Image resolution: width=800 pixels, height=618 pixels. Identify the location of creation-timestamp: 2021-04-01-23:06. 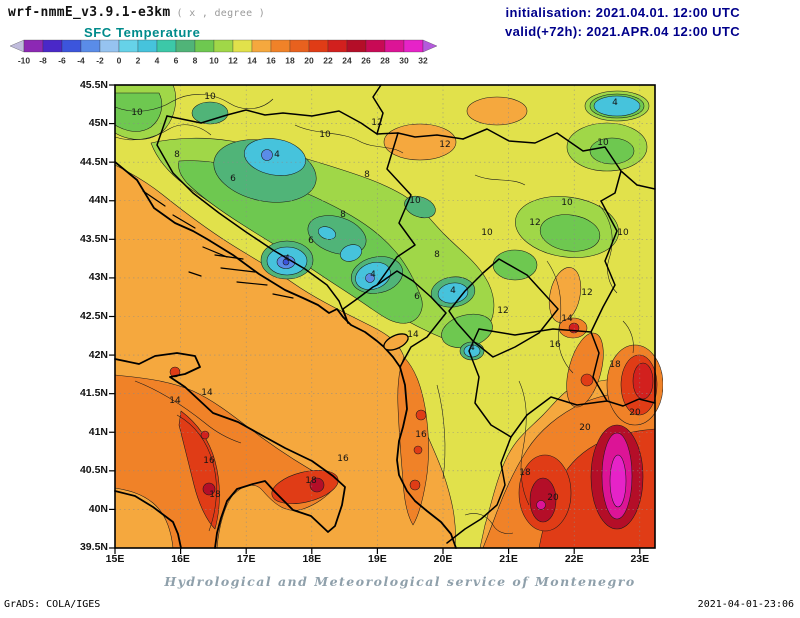
(745, 604).